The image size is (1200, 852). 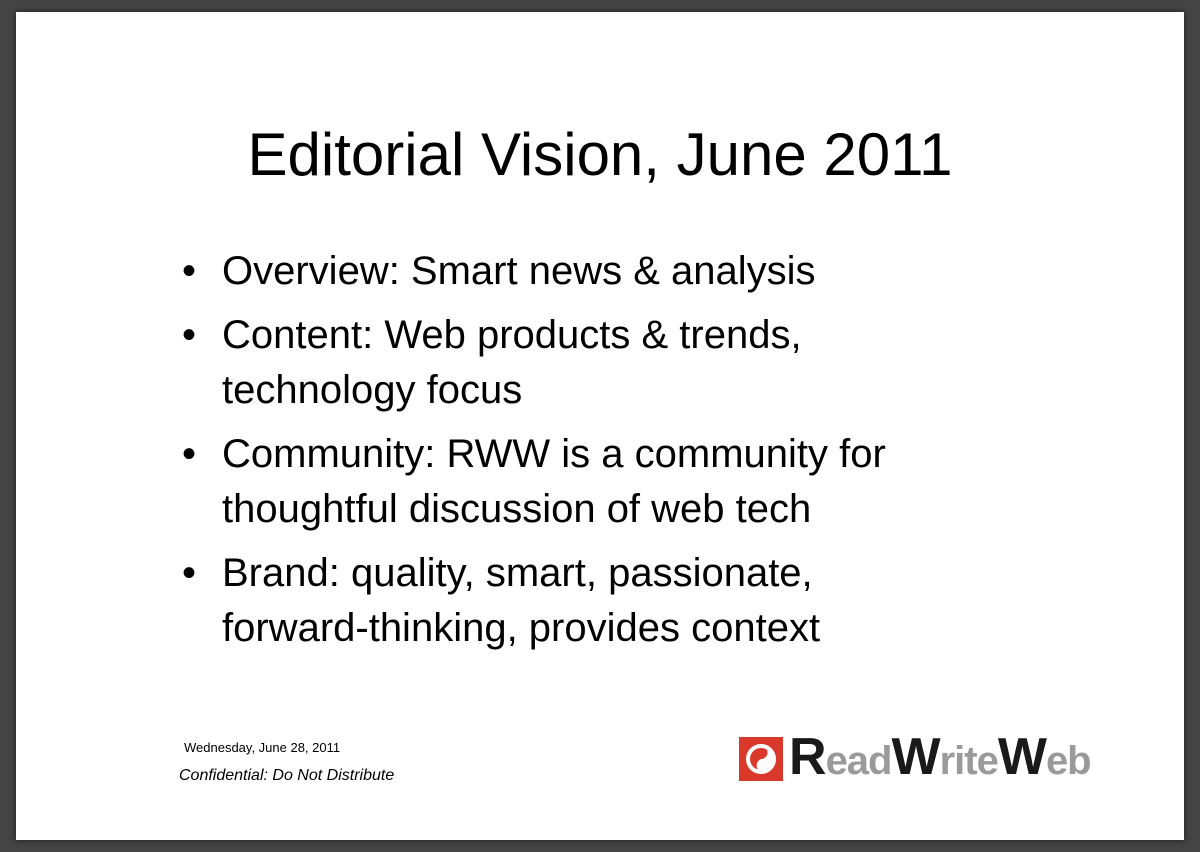 I want to click on readwriteweb-logo: R ead W rite W eb, so click(x=915, y=757).